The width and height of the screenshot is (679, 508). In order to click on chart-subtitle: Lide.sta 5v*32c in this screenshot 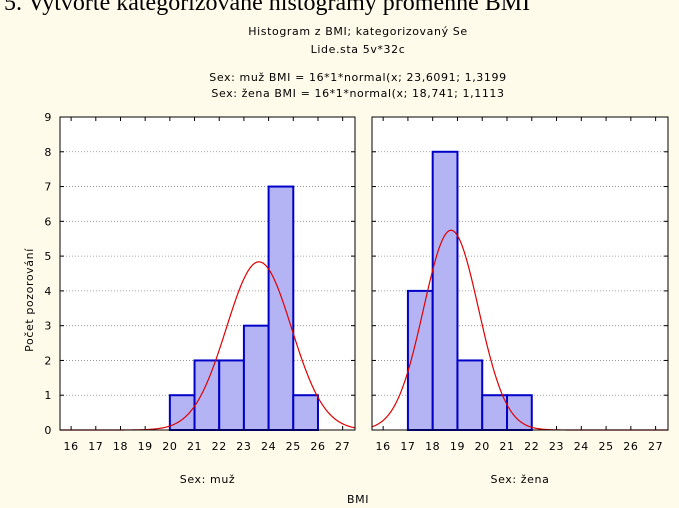, I will do `click(358, 49)`.